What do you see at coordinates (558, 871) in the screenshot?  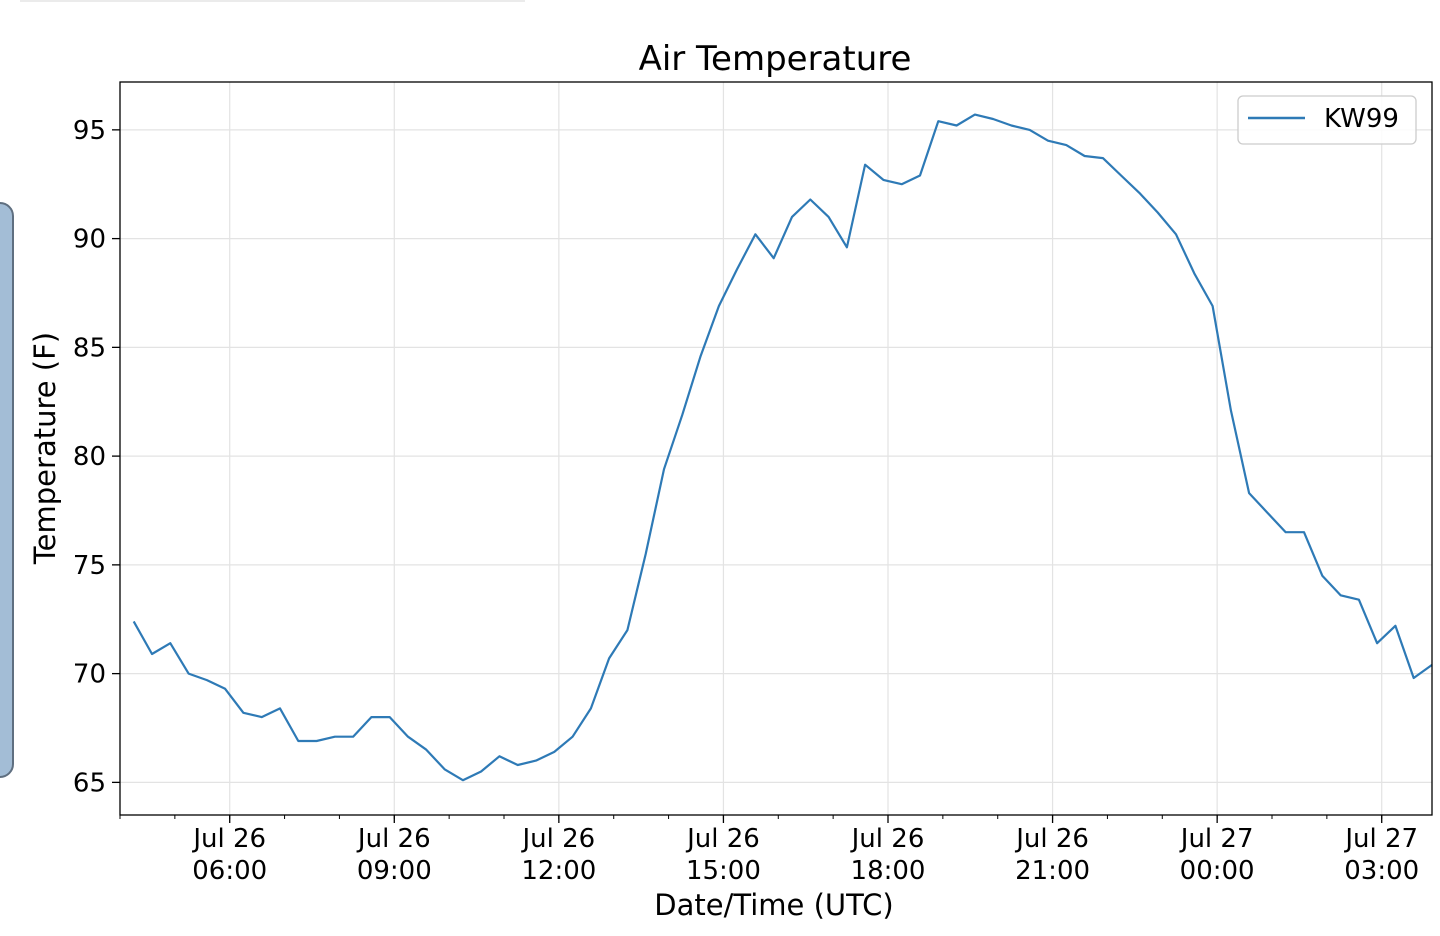 I see `x-tick-label-time: 12:00` at bounding box center [558, 871].